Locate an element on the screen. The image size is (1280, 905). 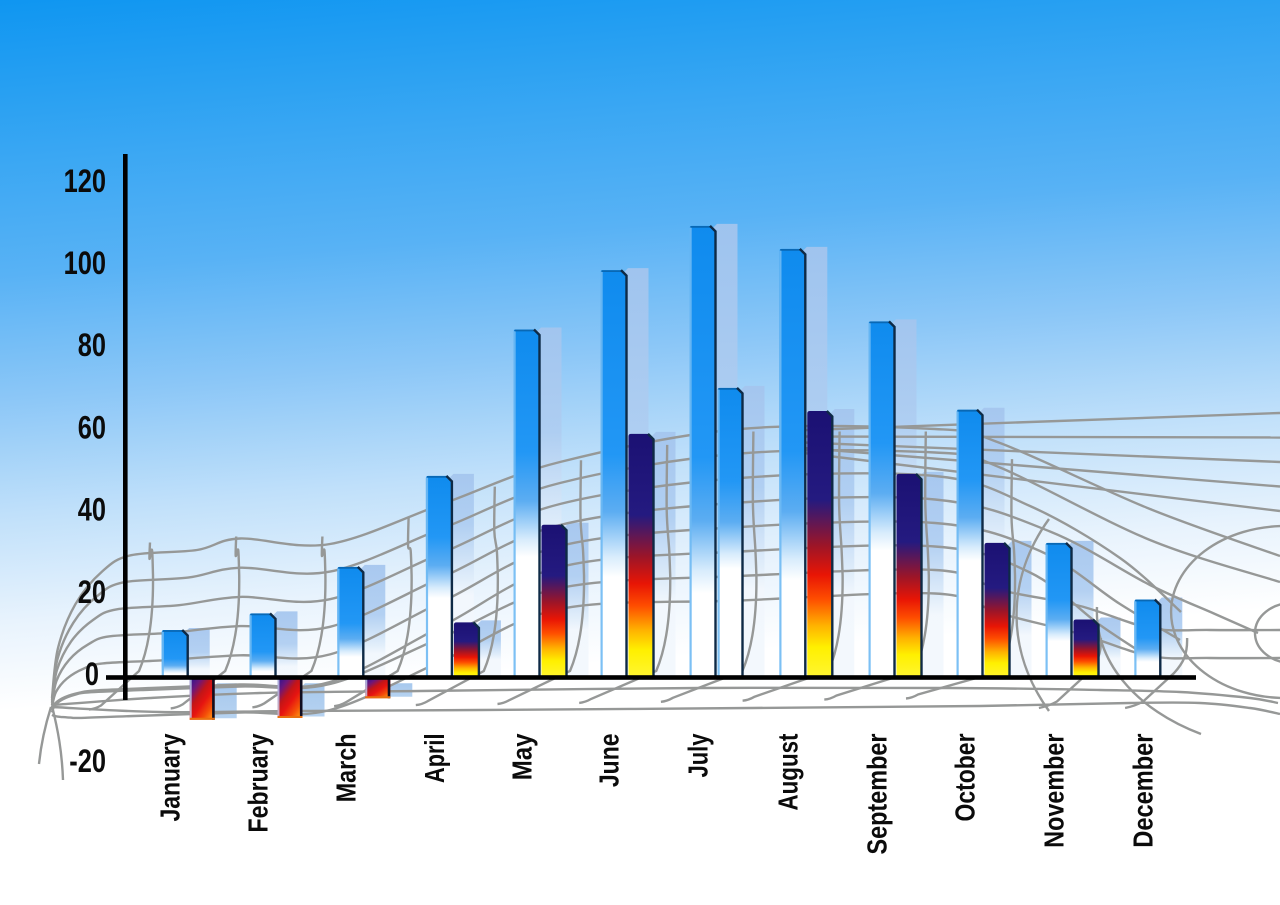
svg-text: December is located at coordinates (1142, 790).